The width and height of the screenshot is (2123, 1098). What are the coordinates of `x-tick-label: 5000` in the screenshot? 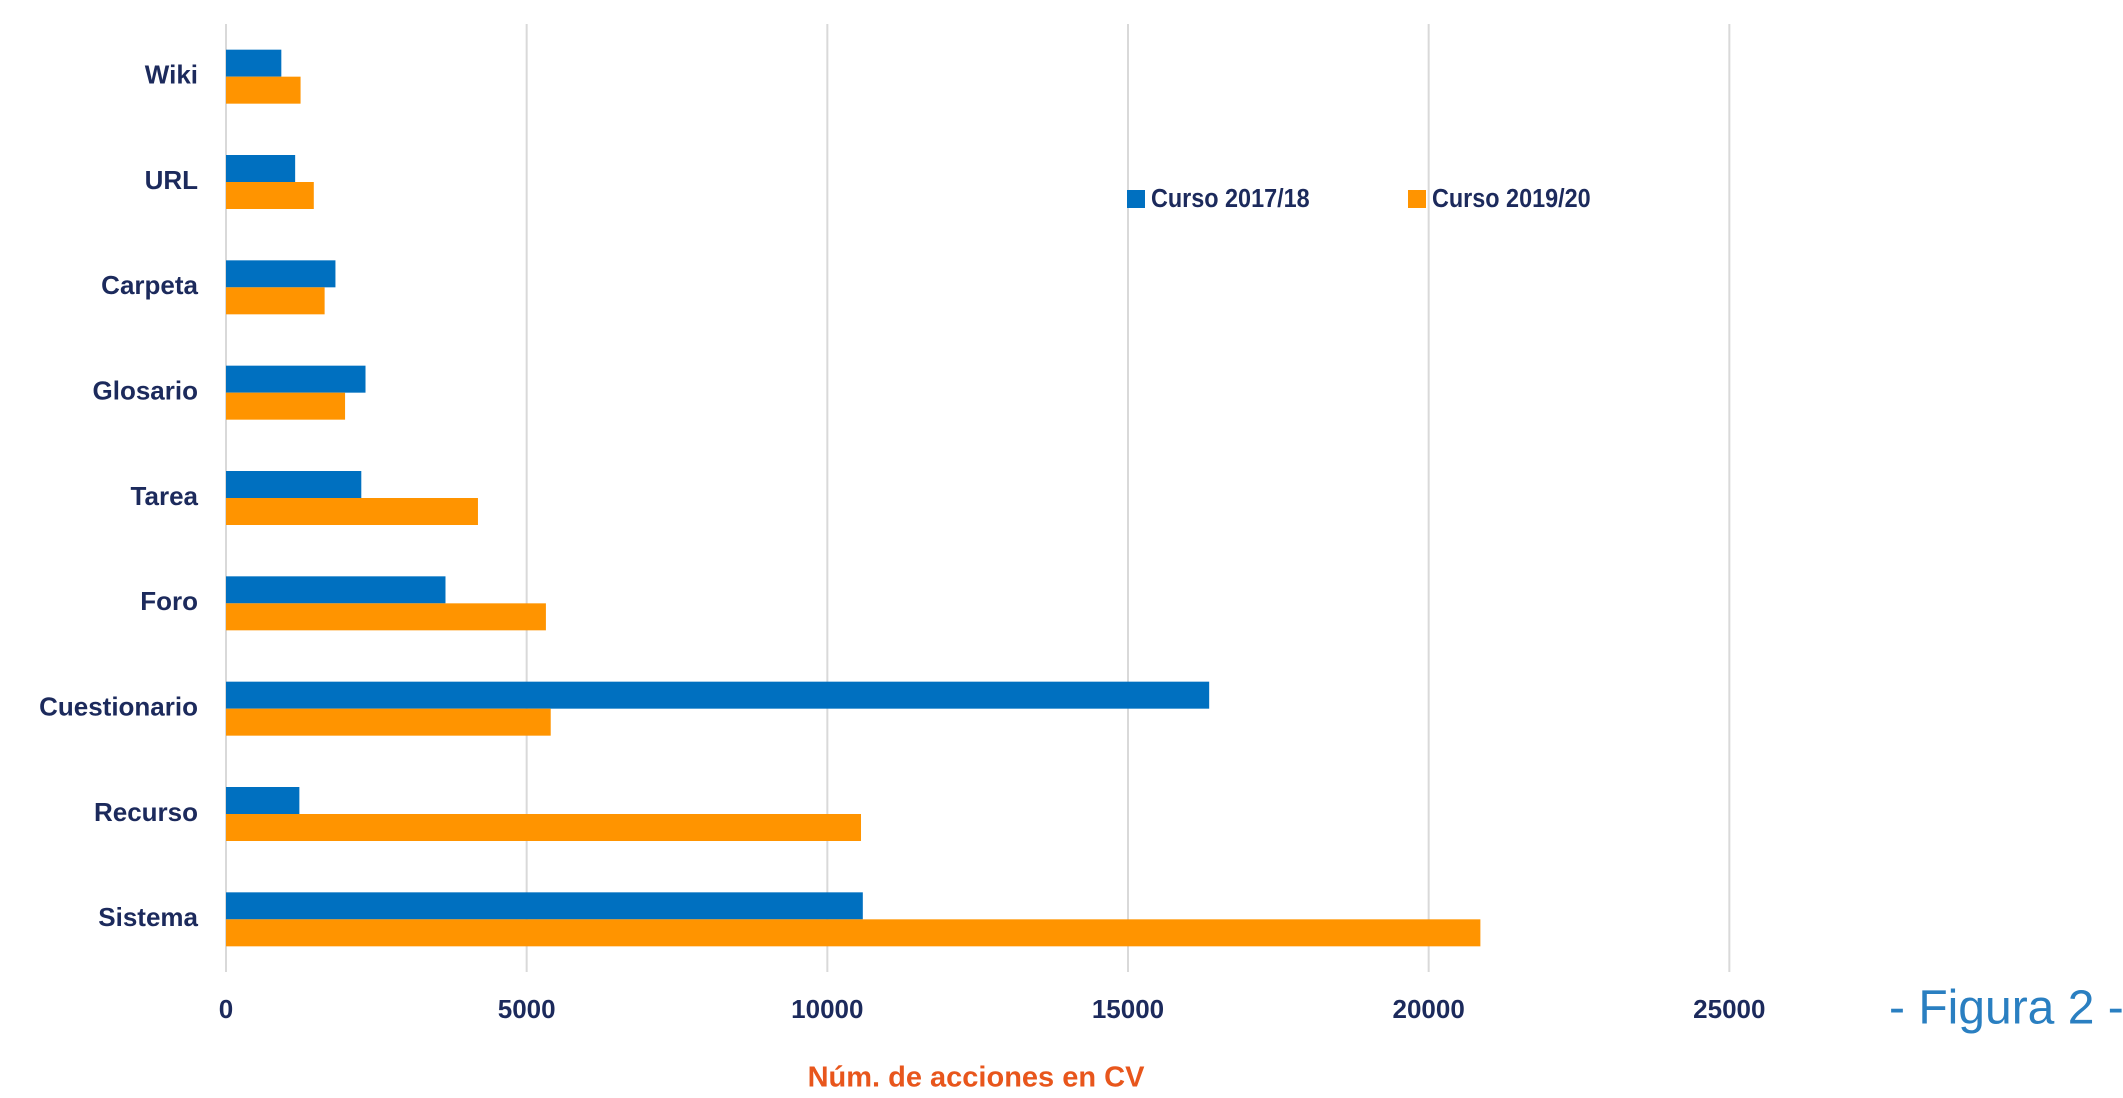 It's located at (527, 1009).